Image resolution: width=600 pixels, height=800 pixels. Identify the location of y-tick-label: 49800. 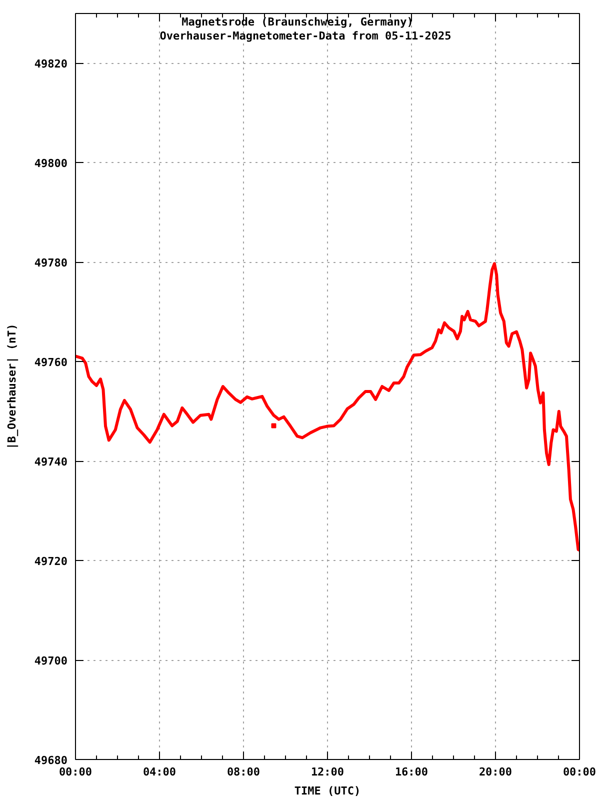
(51, 163).